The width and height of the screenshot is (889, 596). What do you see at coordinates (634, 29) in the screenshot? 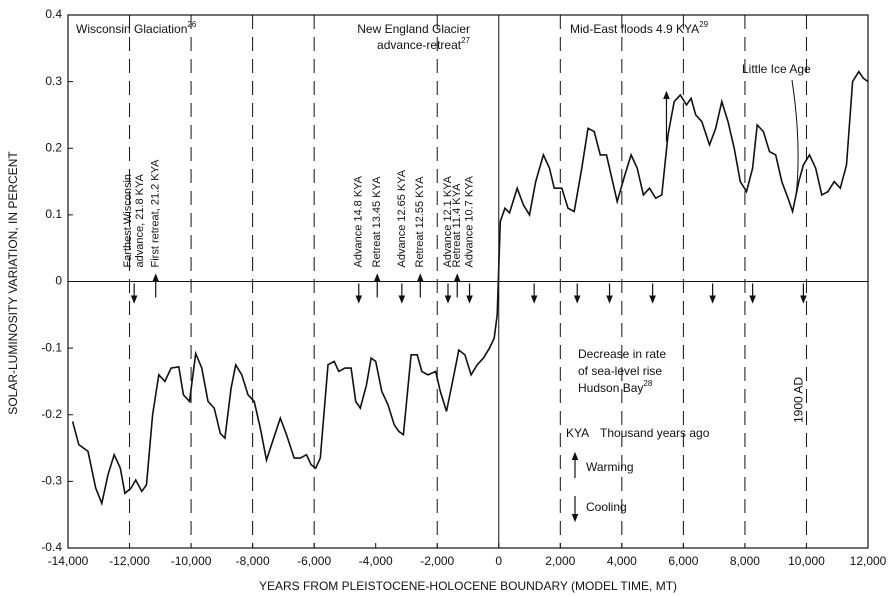
I see `period-label-text: Mid-East floods 4.9 KYA` at bounding box center [634, 29].